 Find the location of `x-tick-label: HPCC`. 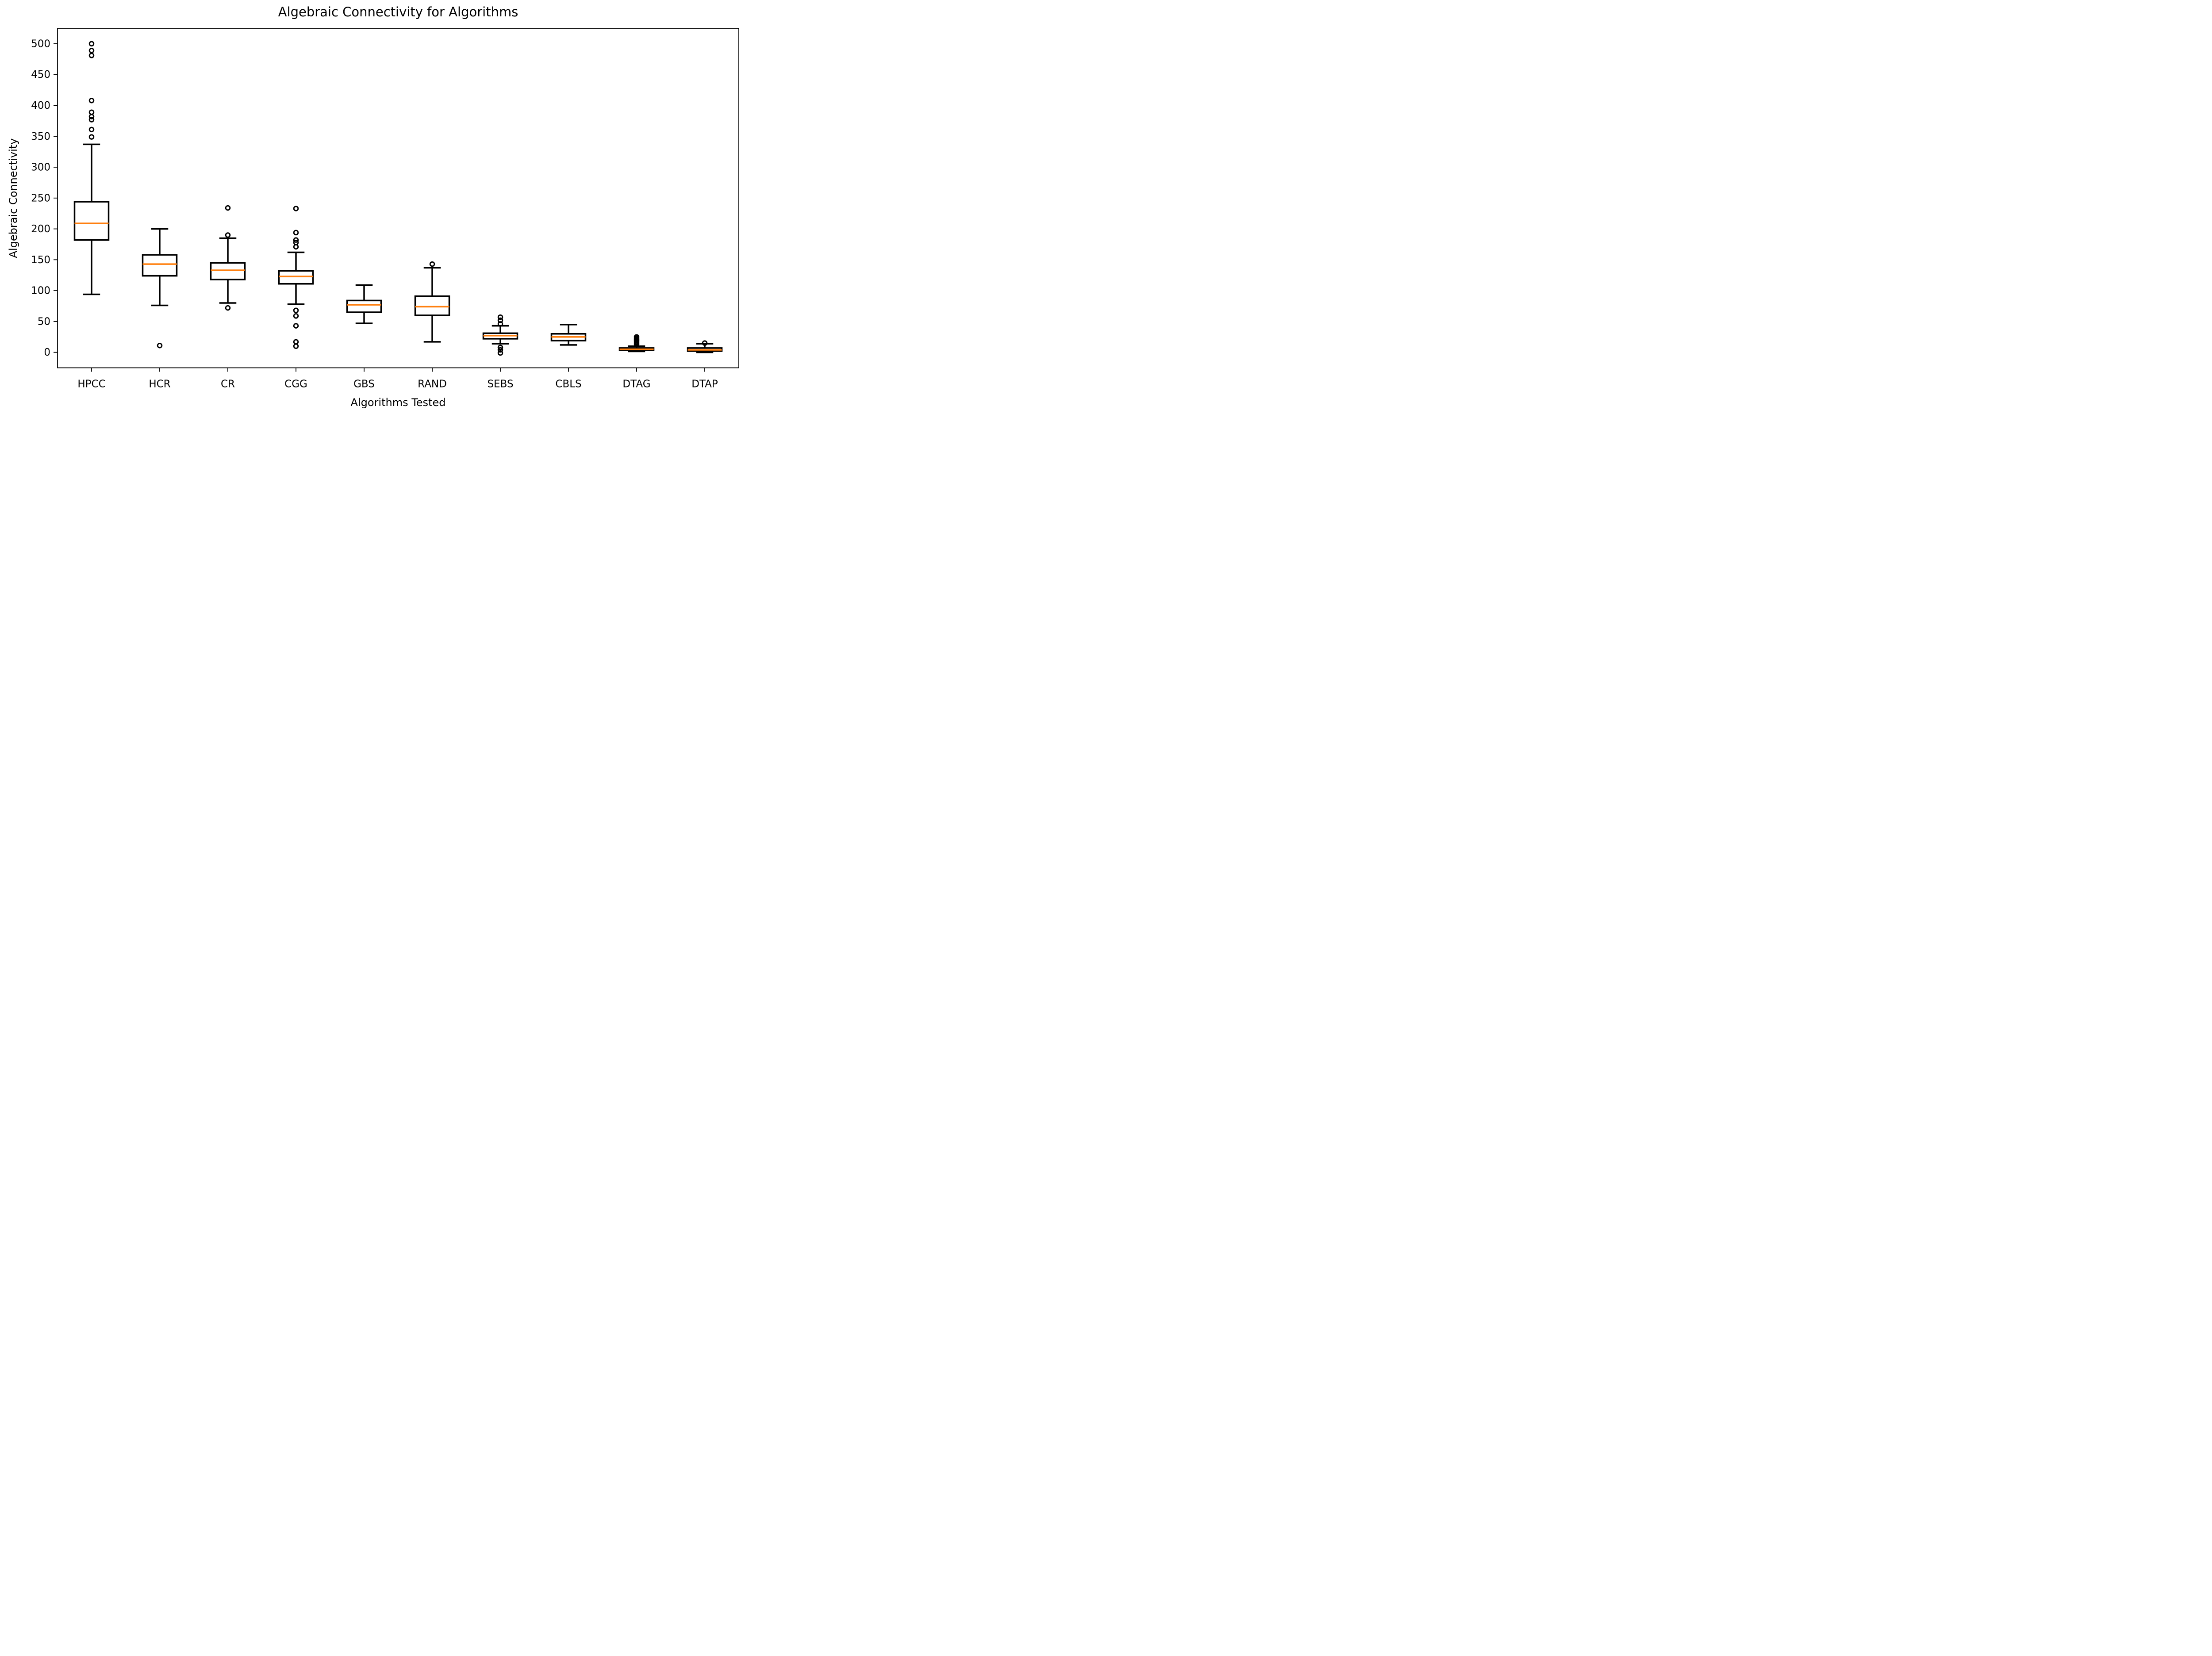

x-tick-label: HPCC is located at coordinates (91, 384).